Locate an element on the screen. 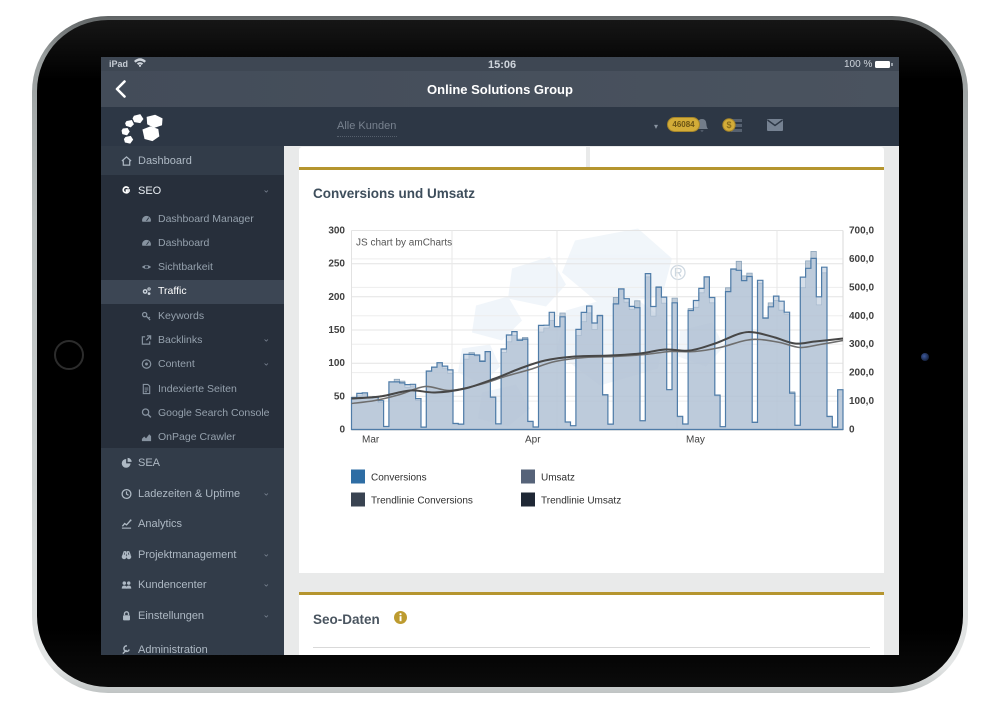 This screenshot has height=713, width=1000. svg-text: Trendlinie Umsatz is located at coordinates (581, 500).